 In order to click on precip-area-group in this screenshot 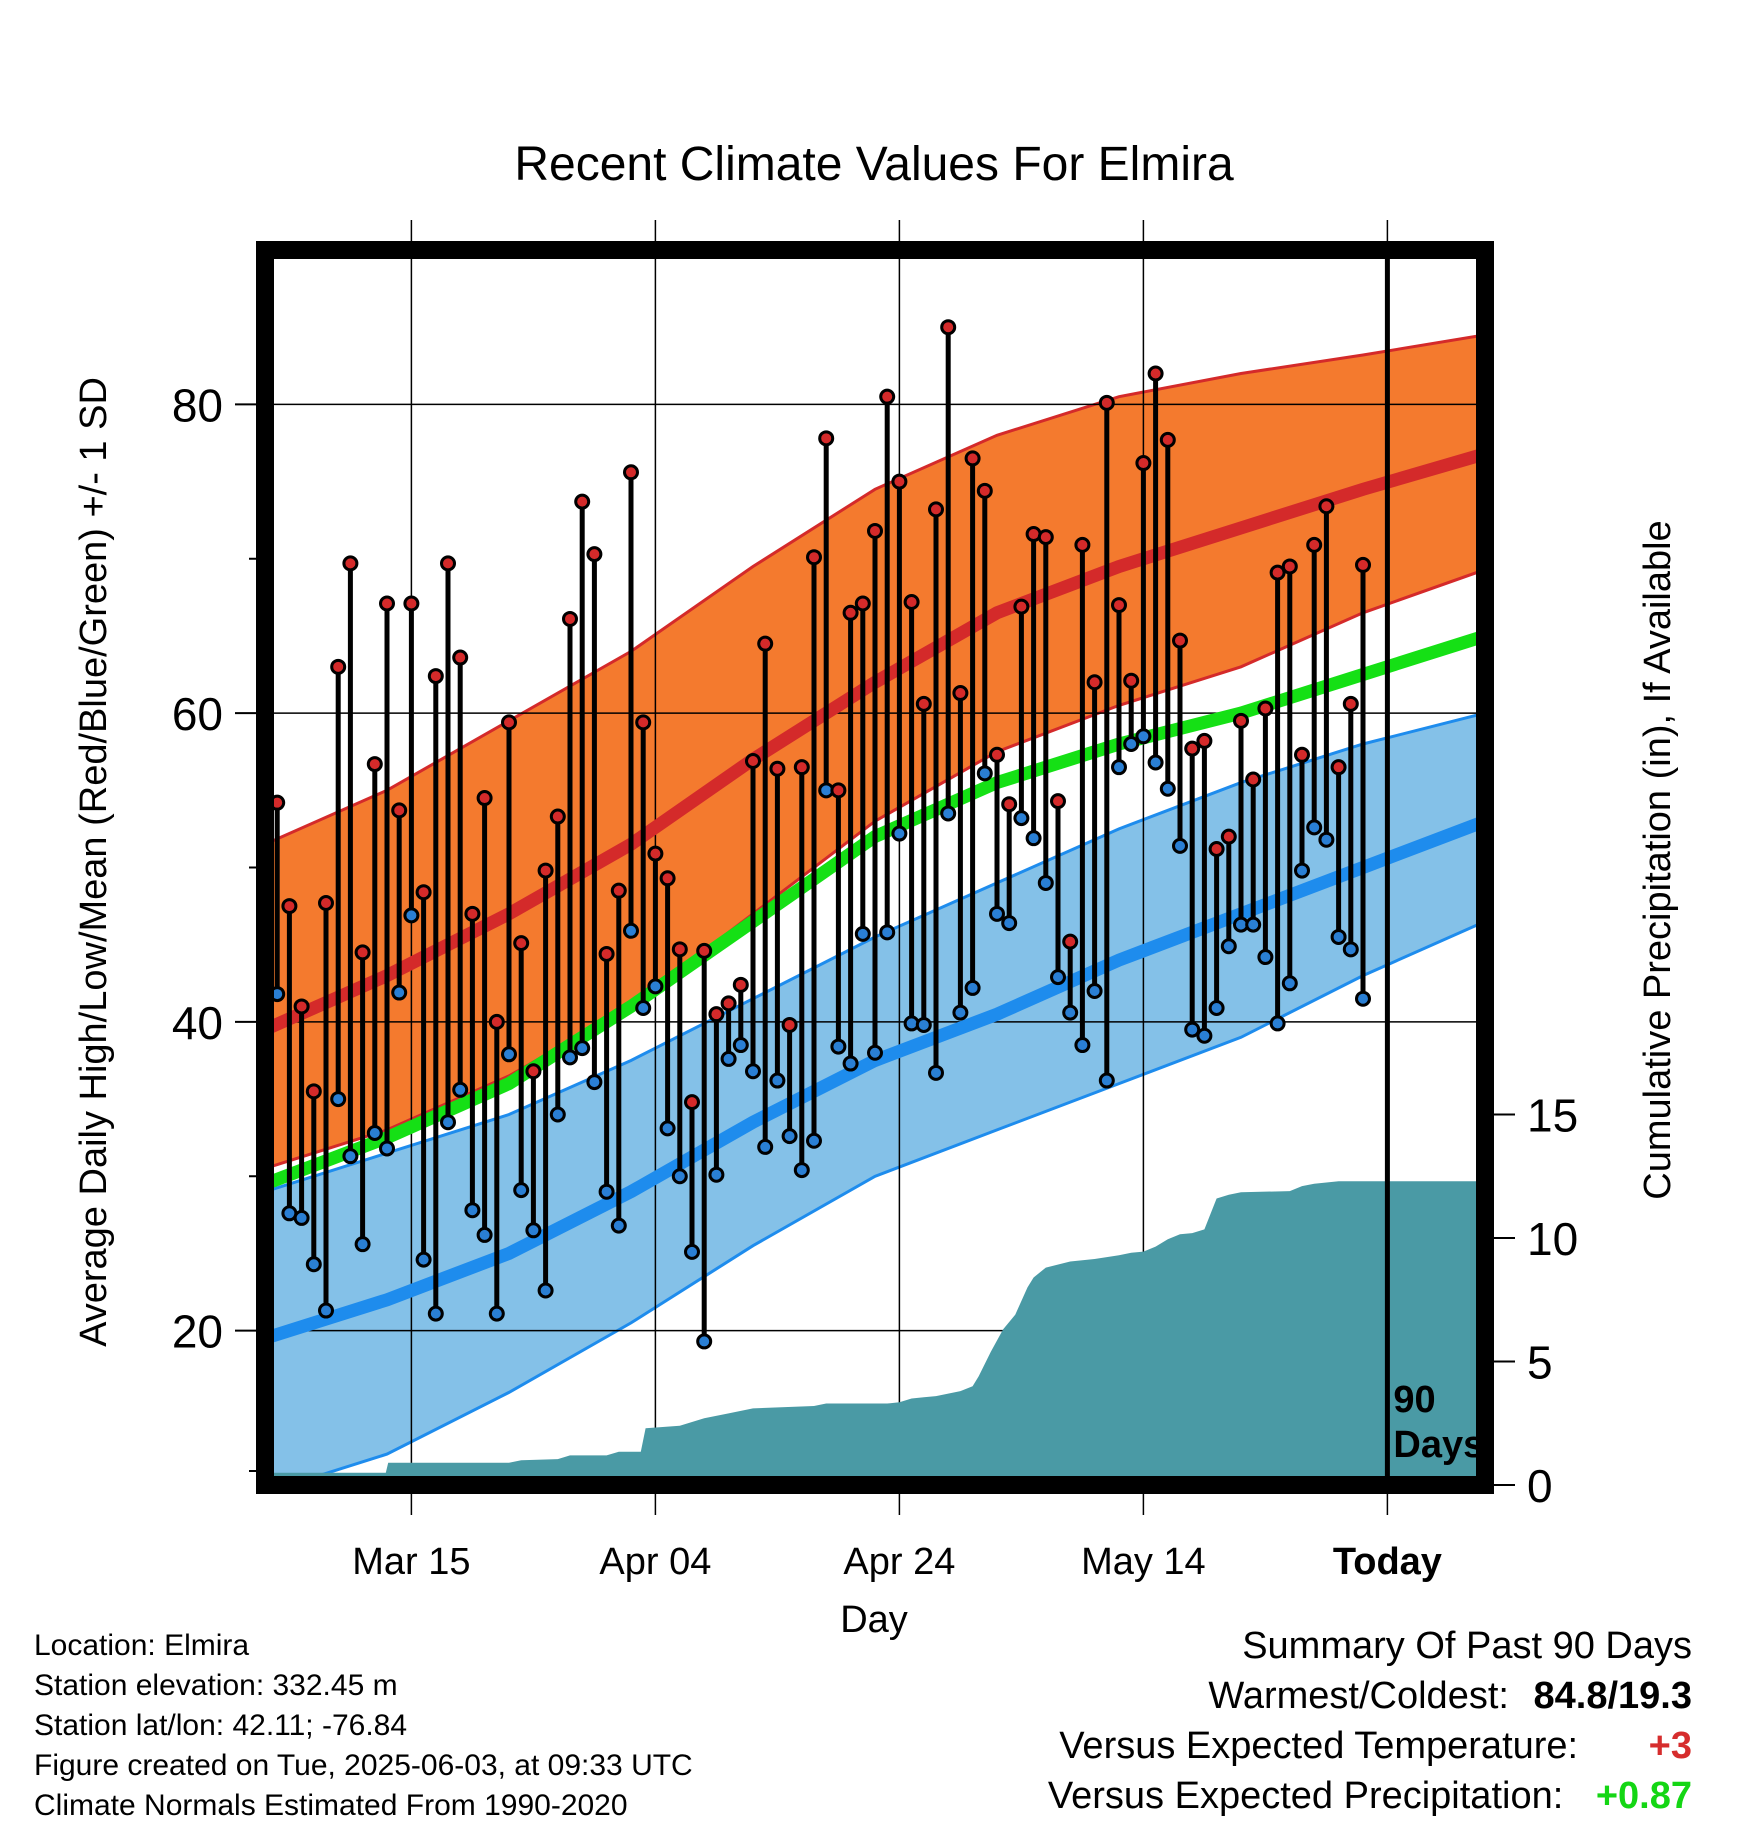, I will do `click(875, 1333)`.